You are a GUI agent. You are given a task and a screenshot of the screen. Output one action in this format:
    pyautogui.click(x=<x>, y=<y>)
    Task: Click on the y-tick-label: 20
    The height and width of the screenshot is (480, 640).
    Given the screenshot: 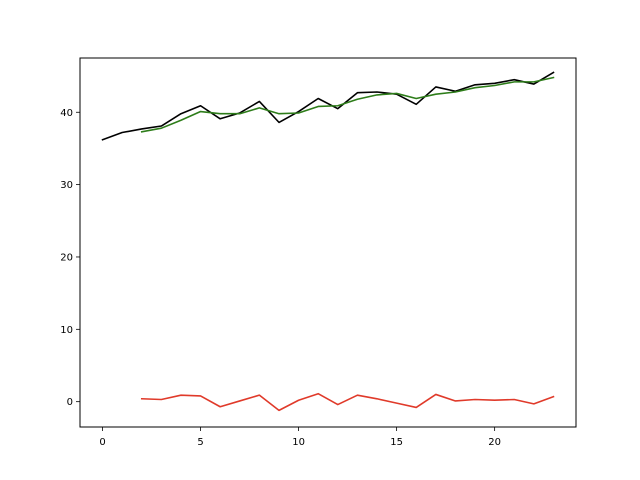 What is the action you would take?
    pyautogui.click(x=66, y=257)
    